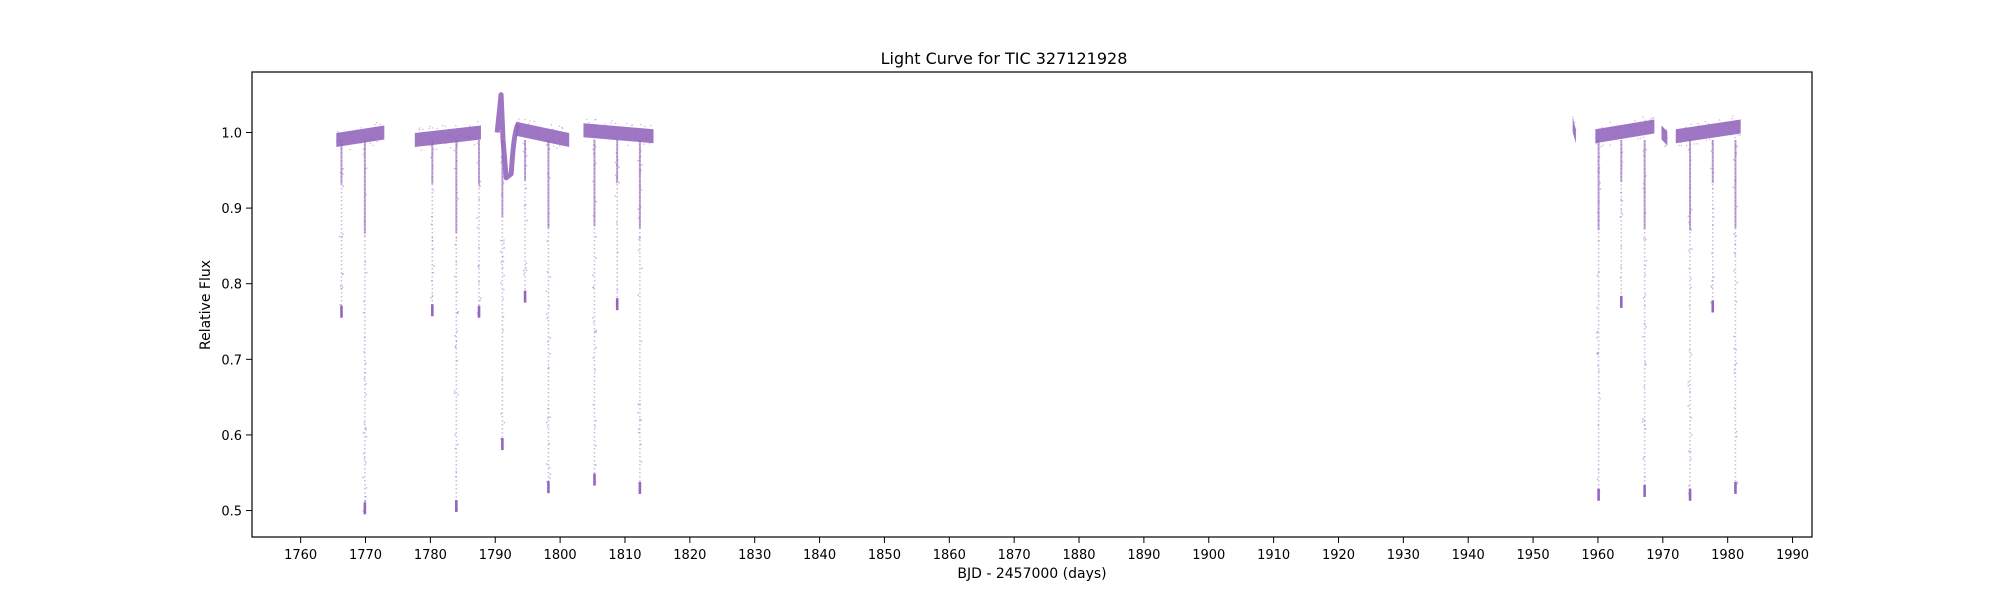 This screenshot has height=604, width=2000. What do you see at coordinates (1273, 555) in the screenshot?
I see `x-tick-label: 1910` at bounding box center [1273, 555].